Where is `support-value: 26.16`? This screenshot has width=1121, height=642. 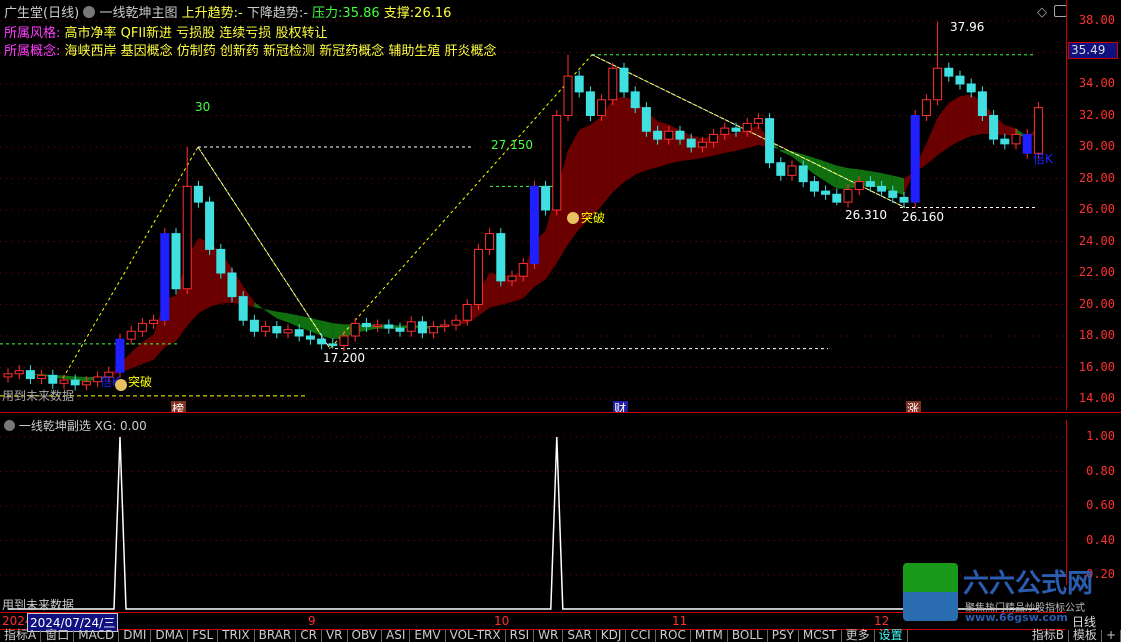
support-value: 26.16 is located at coordinates (433, 13).